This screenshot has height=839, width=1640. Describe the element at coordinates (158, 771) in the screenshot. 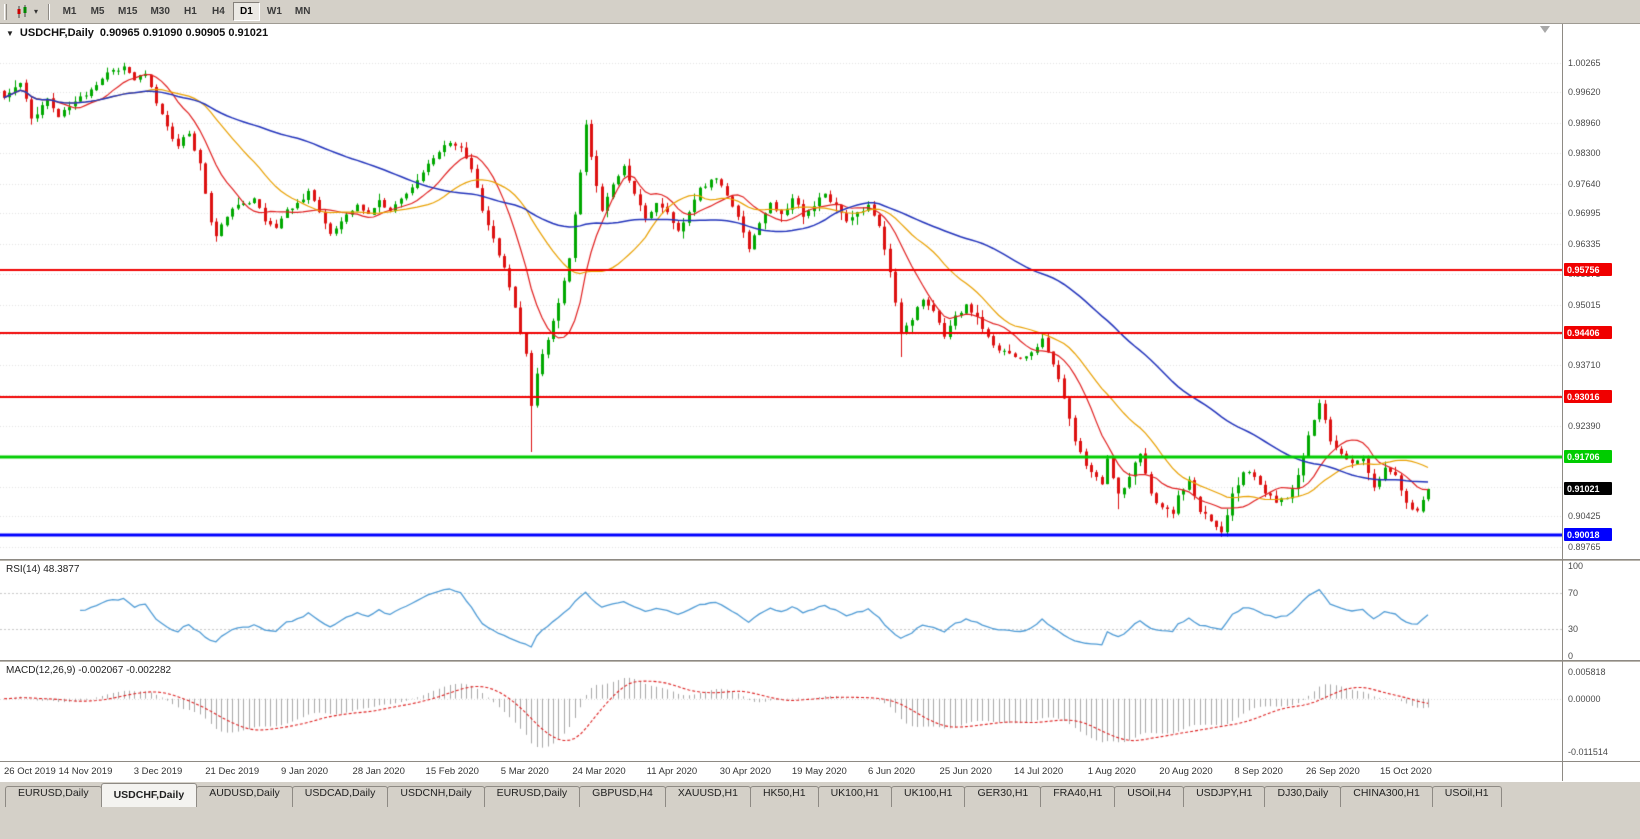

I see `date-axis-label: 3 Dec 2019` at that location.